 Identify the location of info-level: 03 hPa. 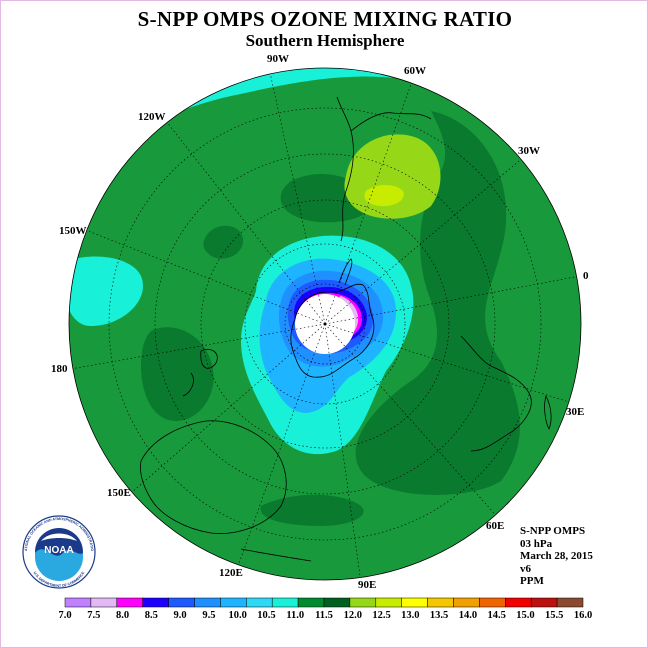
(536, 543).